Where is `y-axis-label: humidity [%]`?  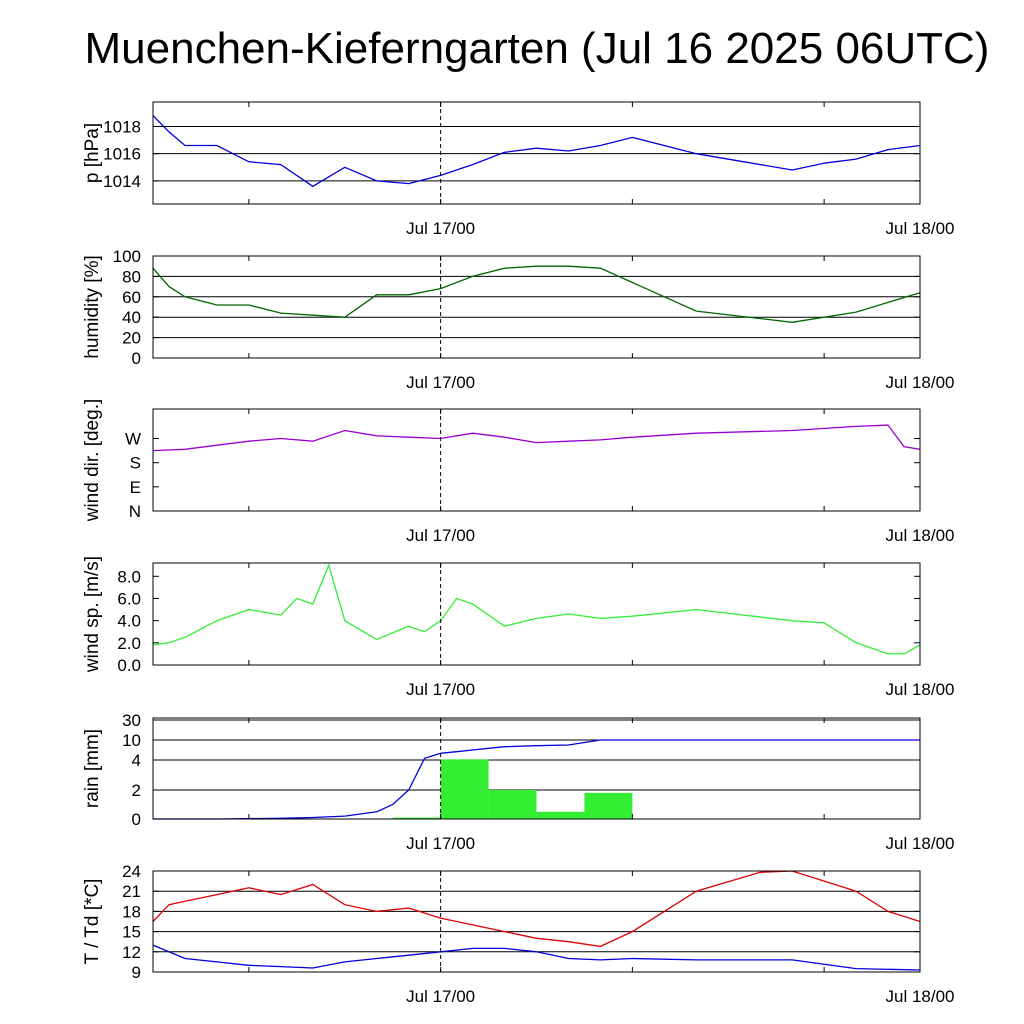
y-axis-label: humidity [%] is located at coordinates (92, 306).